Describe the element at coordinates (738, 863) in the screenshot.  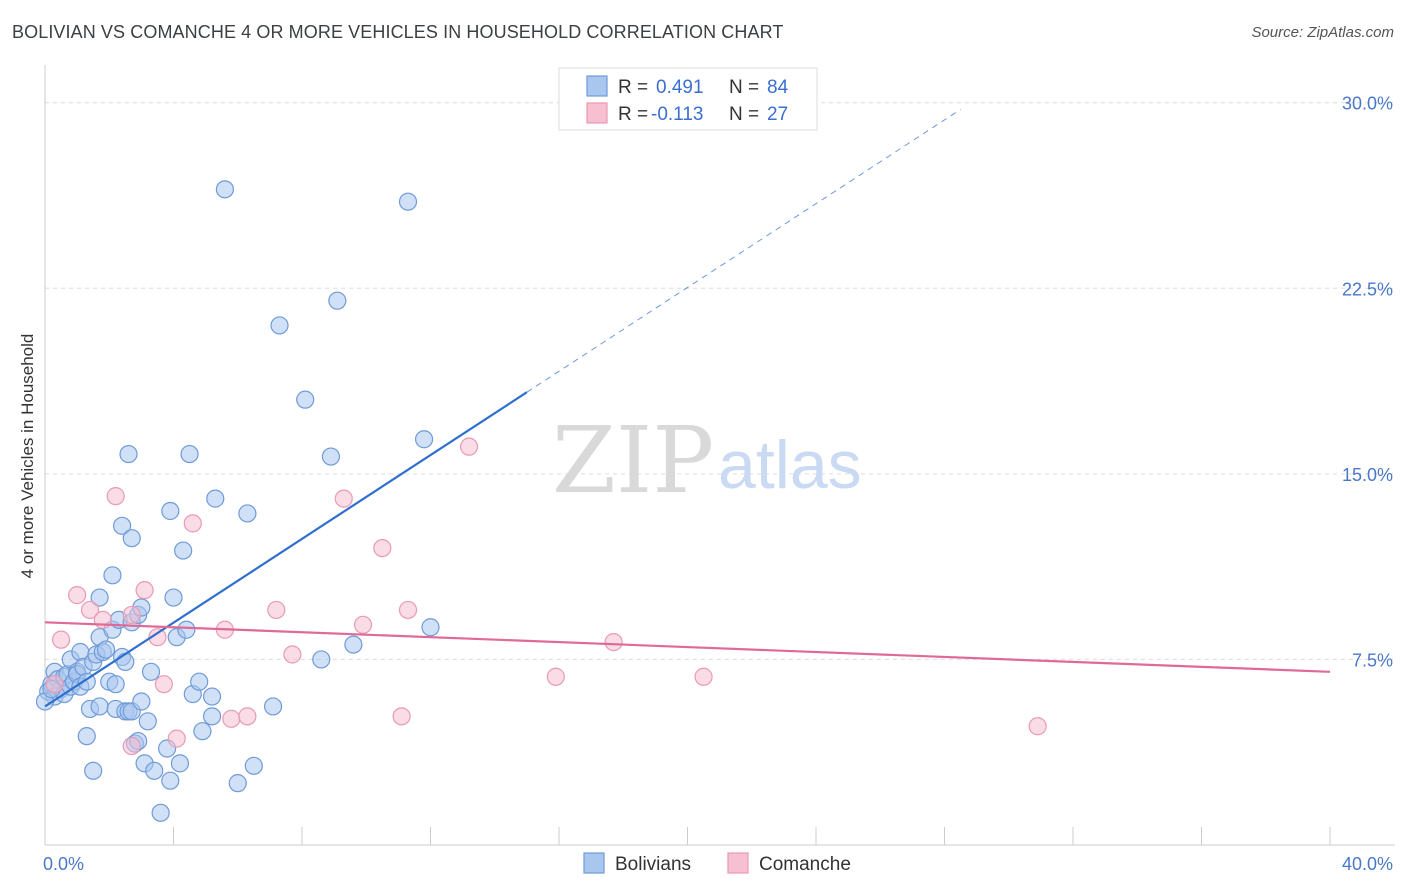
I see `legend-bottom-swatch-comanche` at that location.